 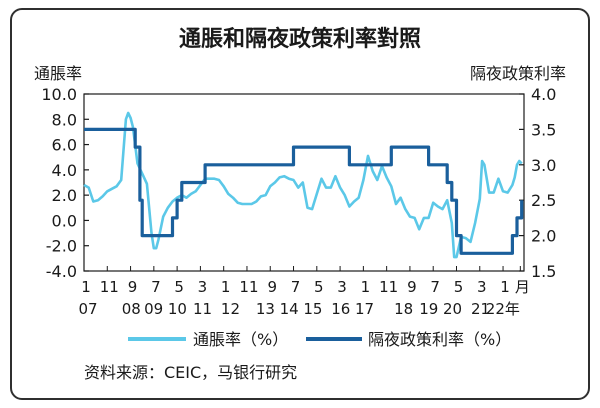 I want to click on left-tick-label: 0.0, so click(x=64, y=220).